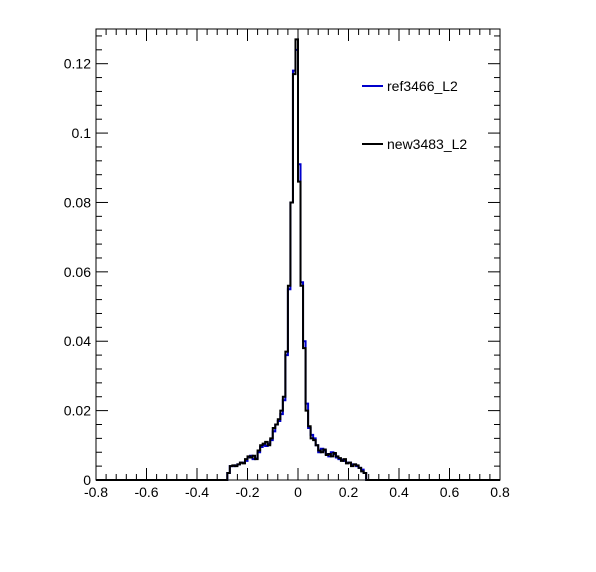 This screenshot has height=572, width=596. What do you see at coordinates (422, 86) in the screenshot?
I see `legend-label: ref3466_L2` at bounding box center [422, 86].